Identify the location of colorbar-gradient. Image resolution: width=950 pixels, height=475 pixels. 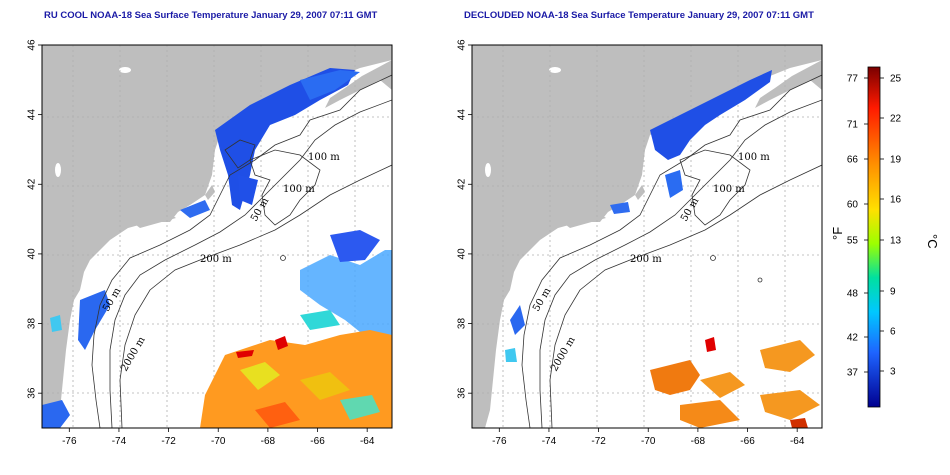
(874, 237).